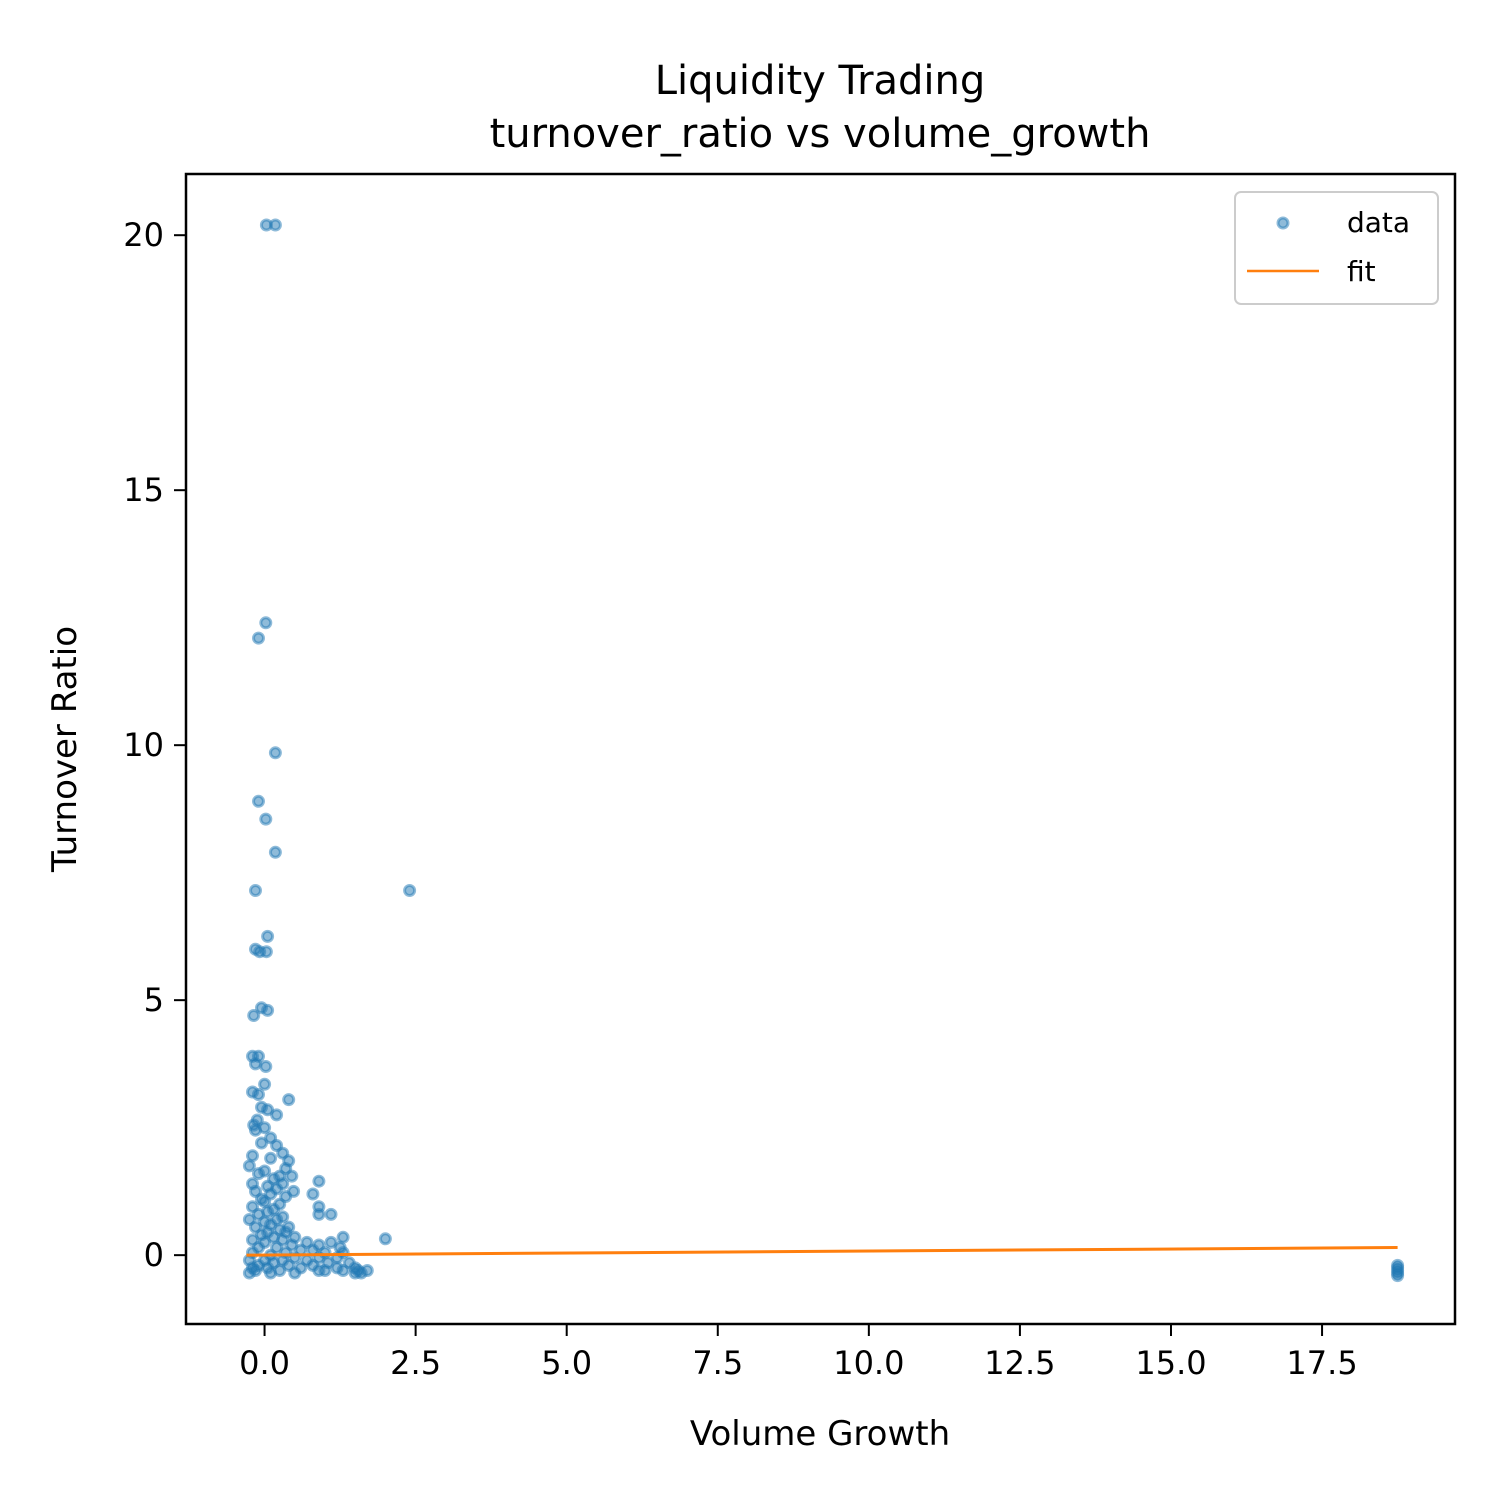 Image resolution: width=1500 pixels, height=1500 pixels. I want to click on y-axis-label: Turnover Ratio, so click(65, 749).